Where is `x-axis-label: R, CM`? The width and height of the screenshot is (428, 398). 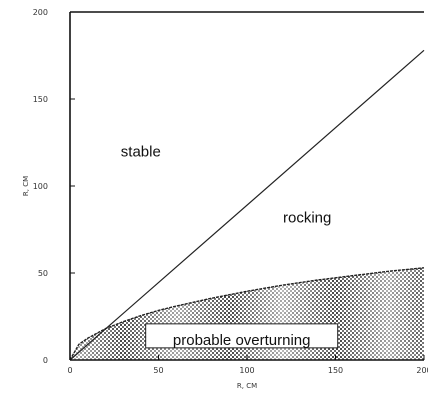 x-axis-label: R, CM is located at coordinates (247, 386).